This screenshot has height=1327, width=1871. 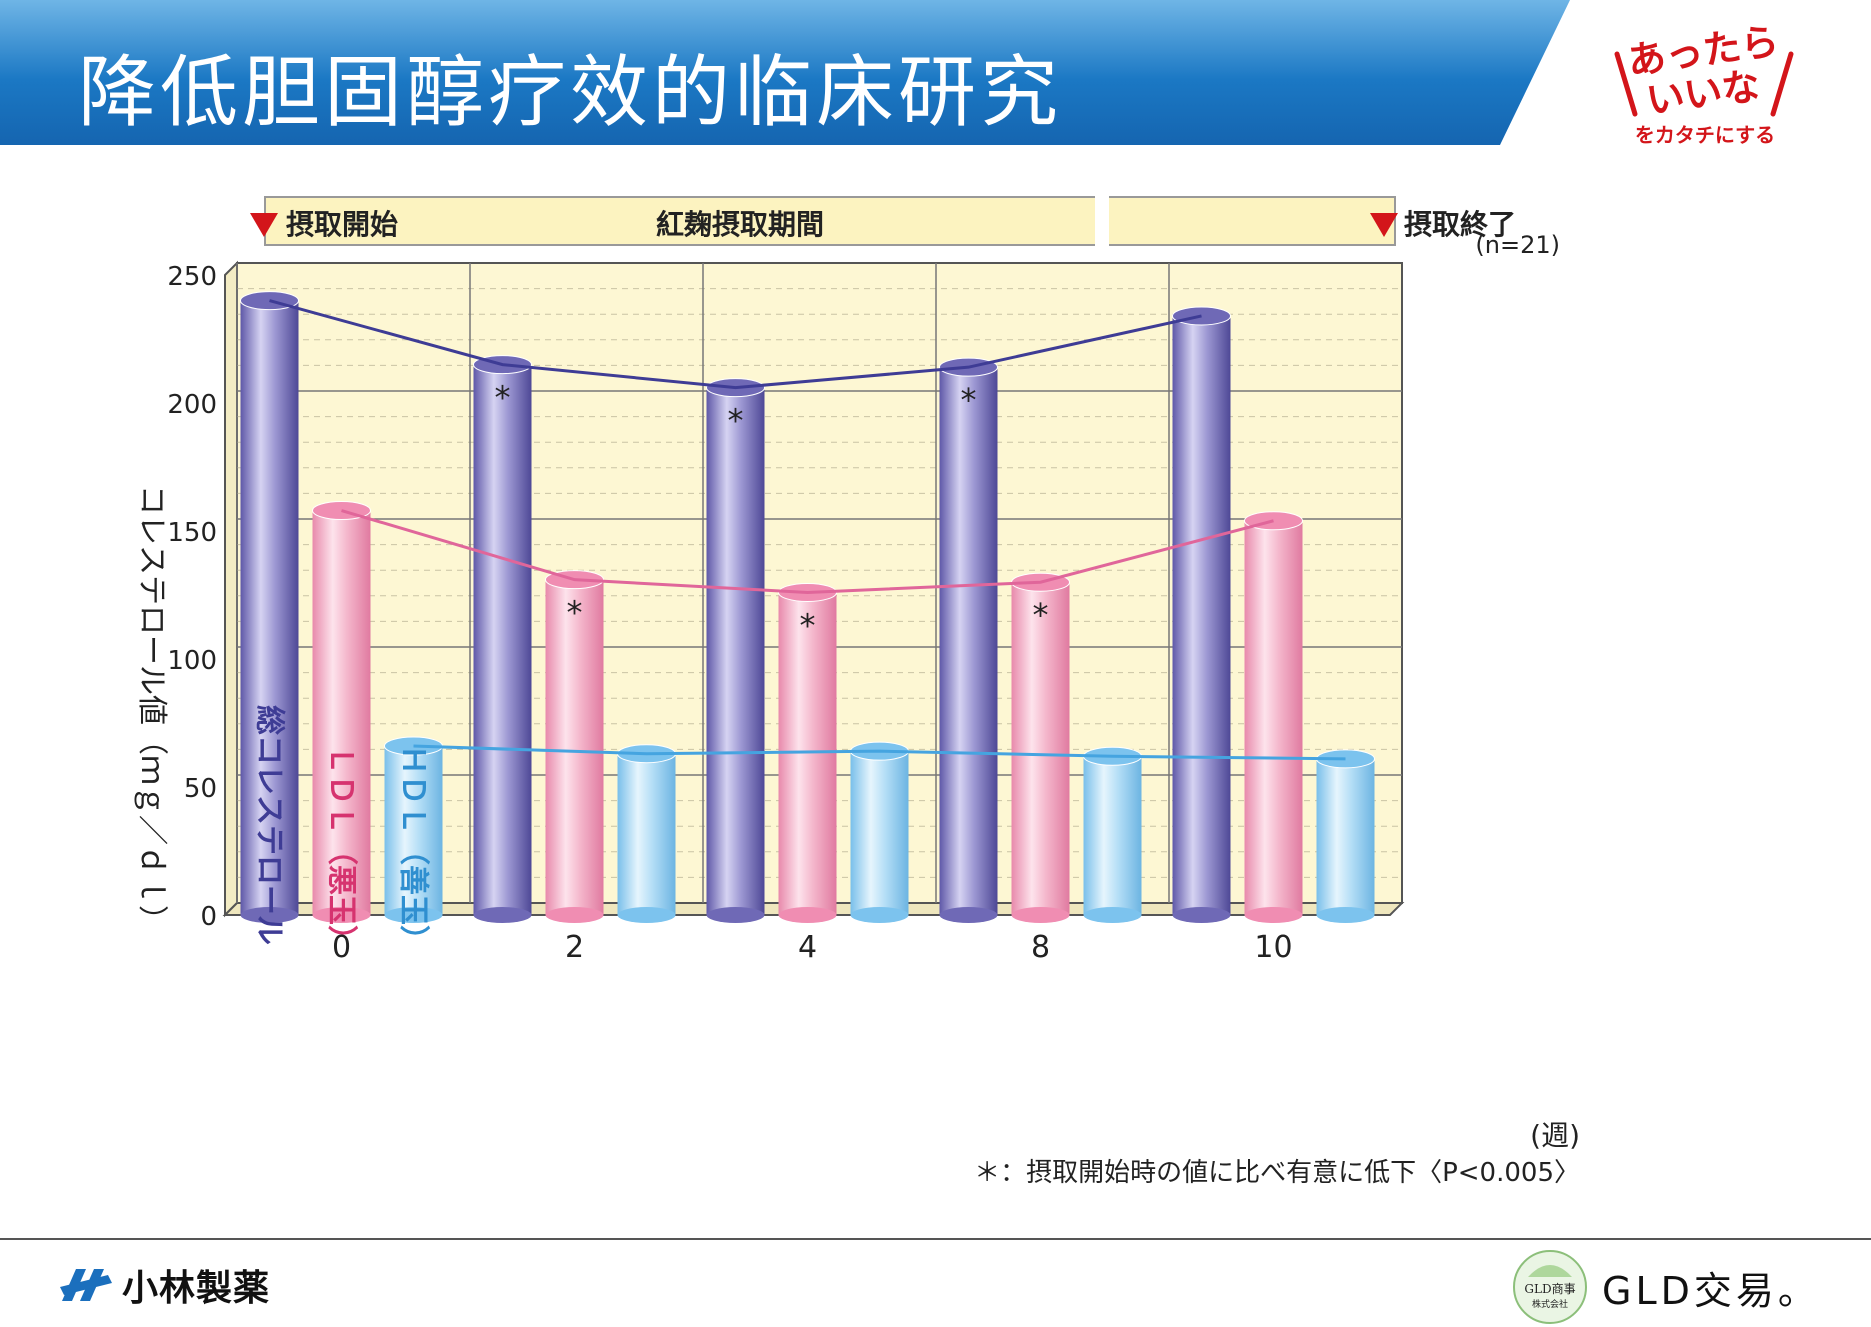 What do you see at coordinates (269, 825) in the screenshot?
I see `legend-label-0: 総コレステロール` at bounding box center [269, 825].